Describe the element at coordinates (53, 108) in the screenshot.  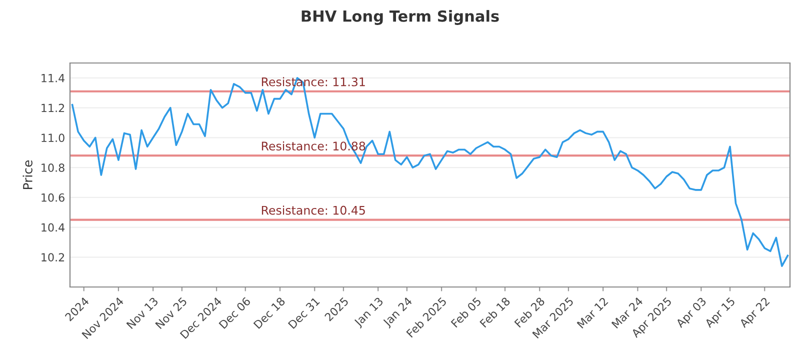
I see `y-tick-label: 11.2` at that location.